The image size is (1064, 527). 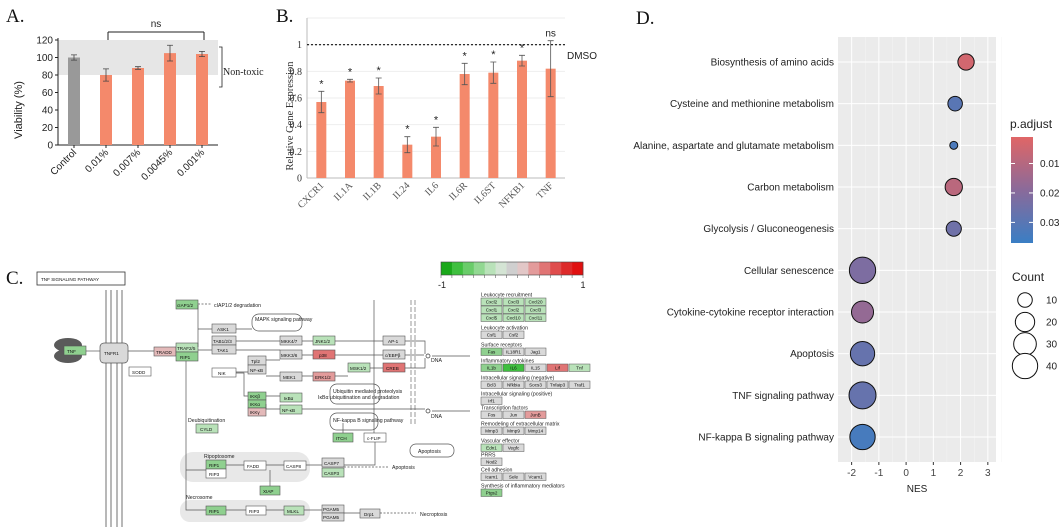 I want to click on chart-a-ytick-label: 60, so click(x=48, y=93).